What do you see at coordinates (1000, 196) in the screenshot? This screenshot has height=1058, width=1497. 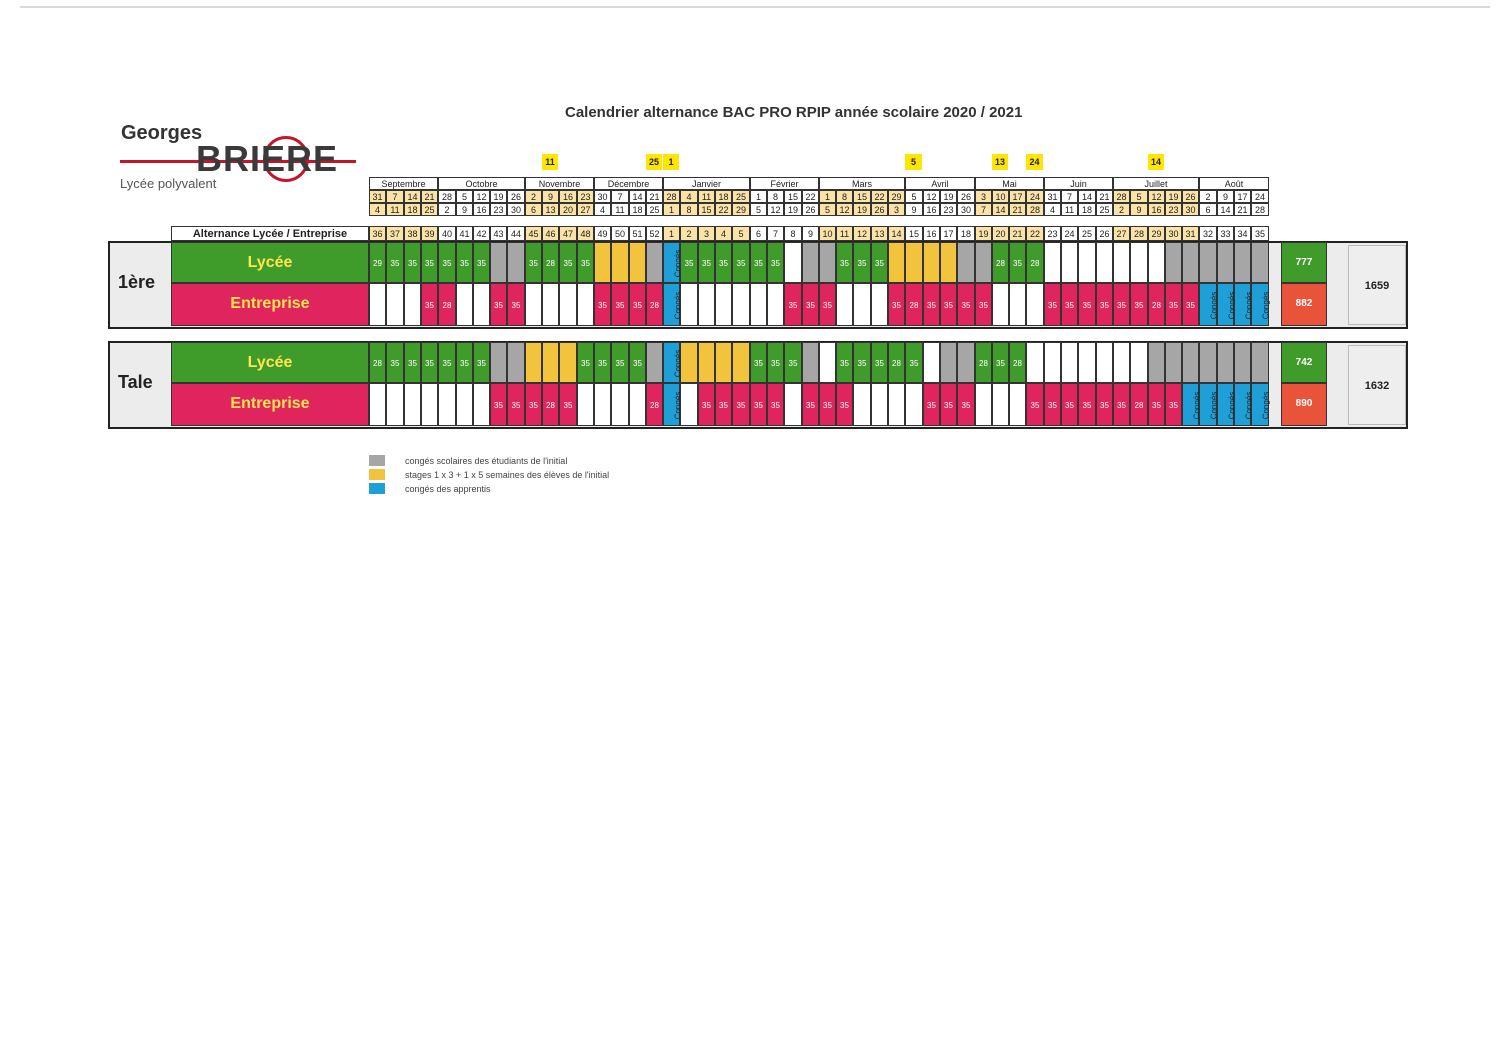 I see `day-start: 10` at bounding box center [1000, 196].